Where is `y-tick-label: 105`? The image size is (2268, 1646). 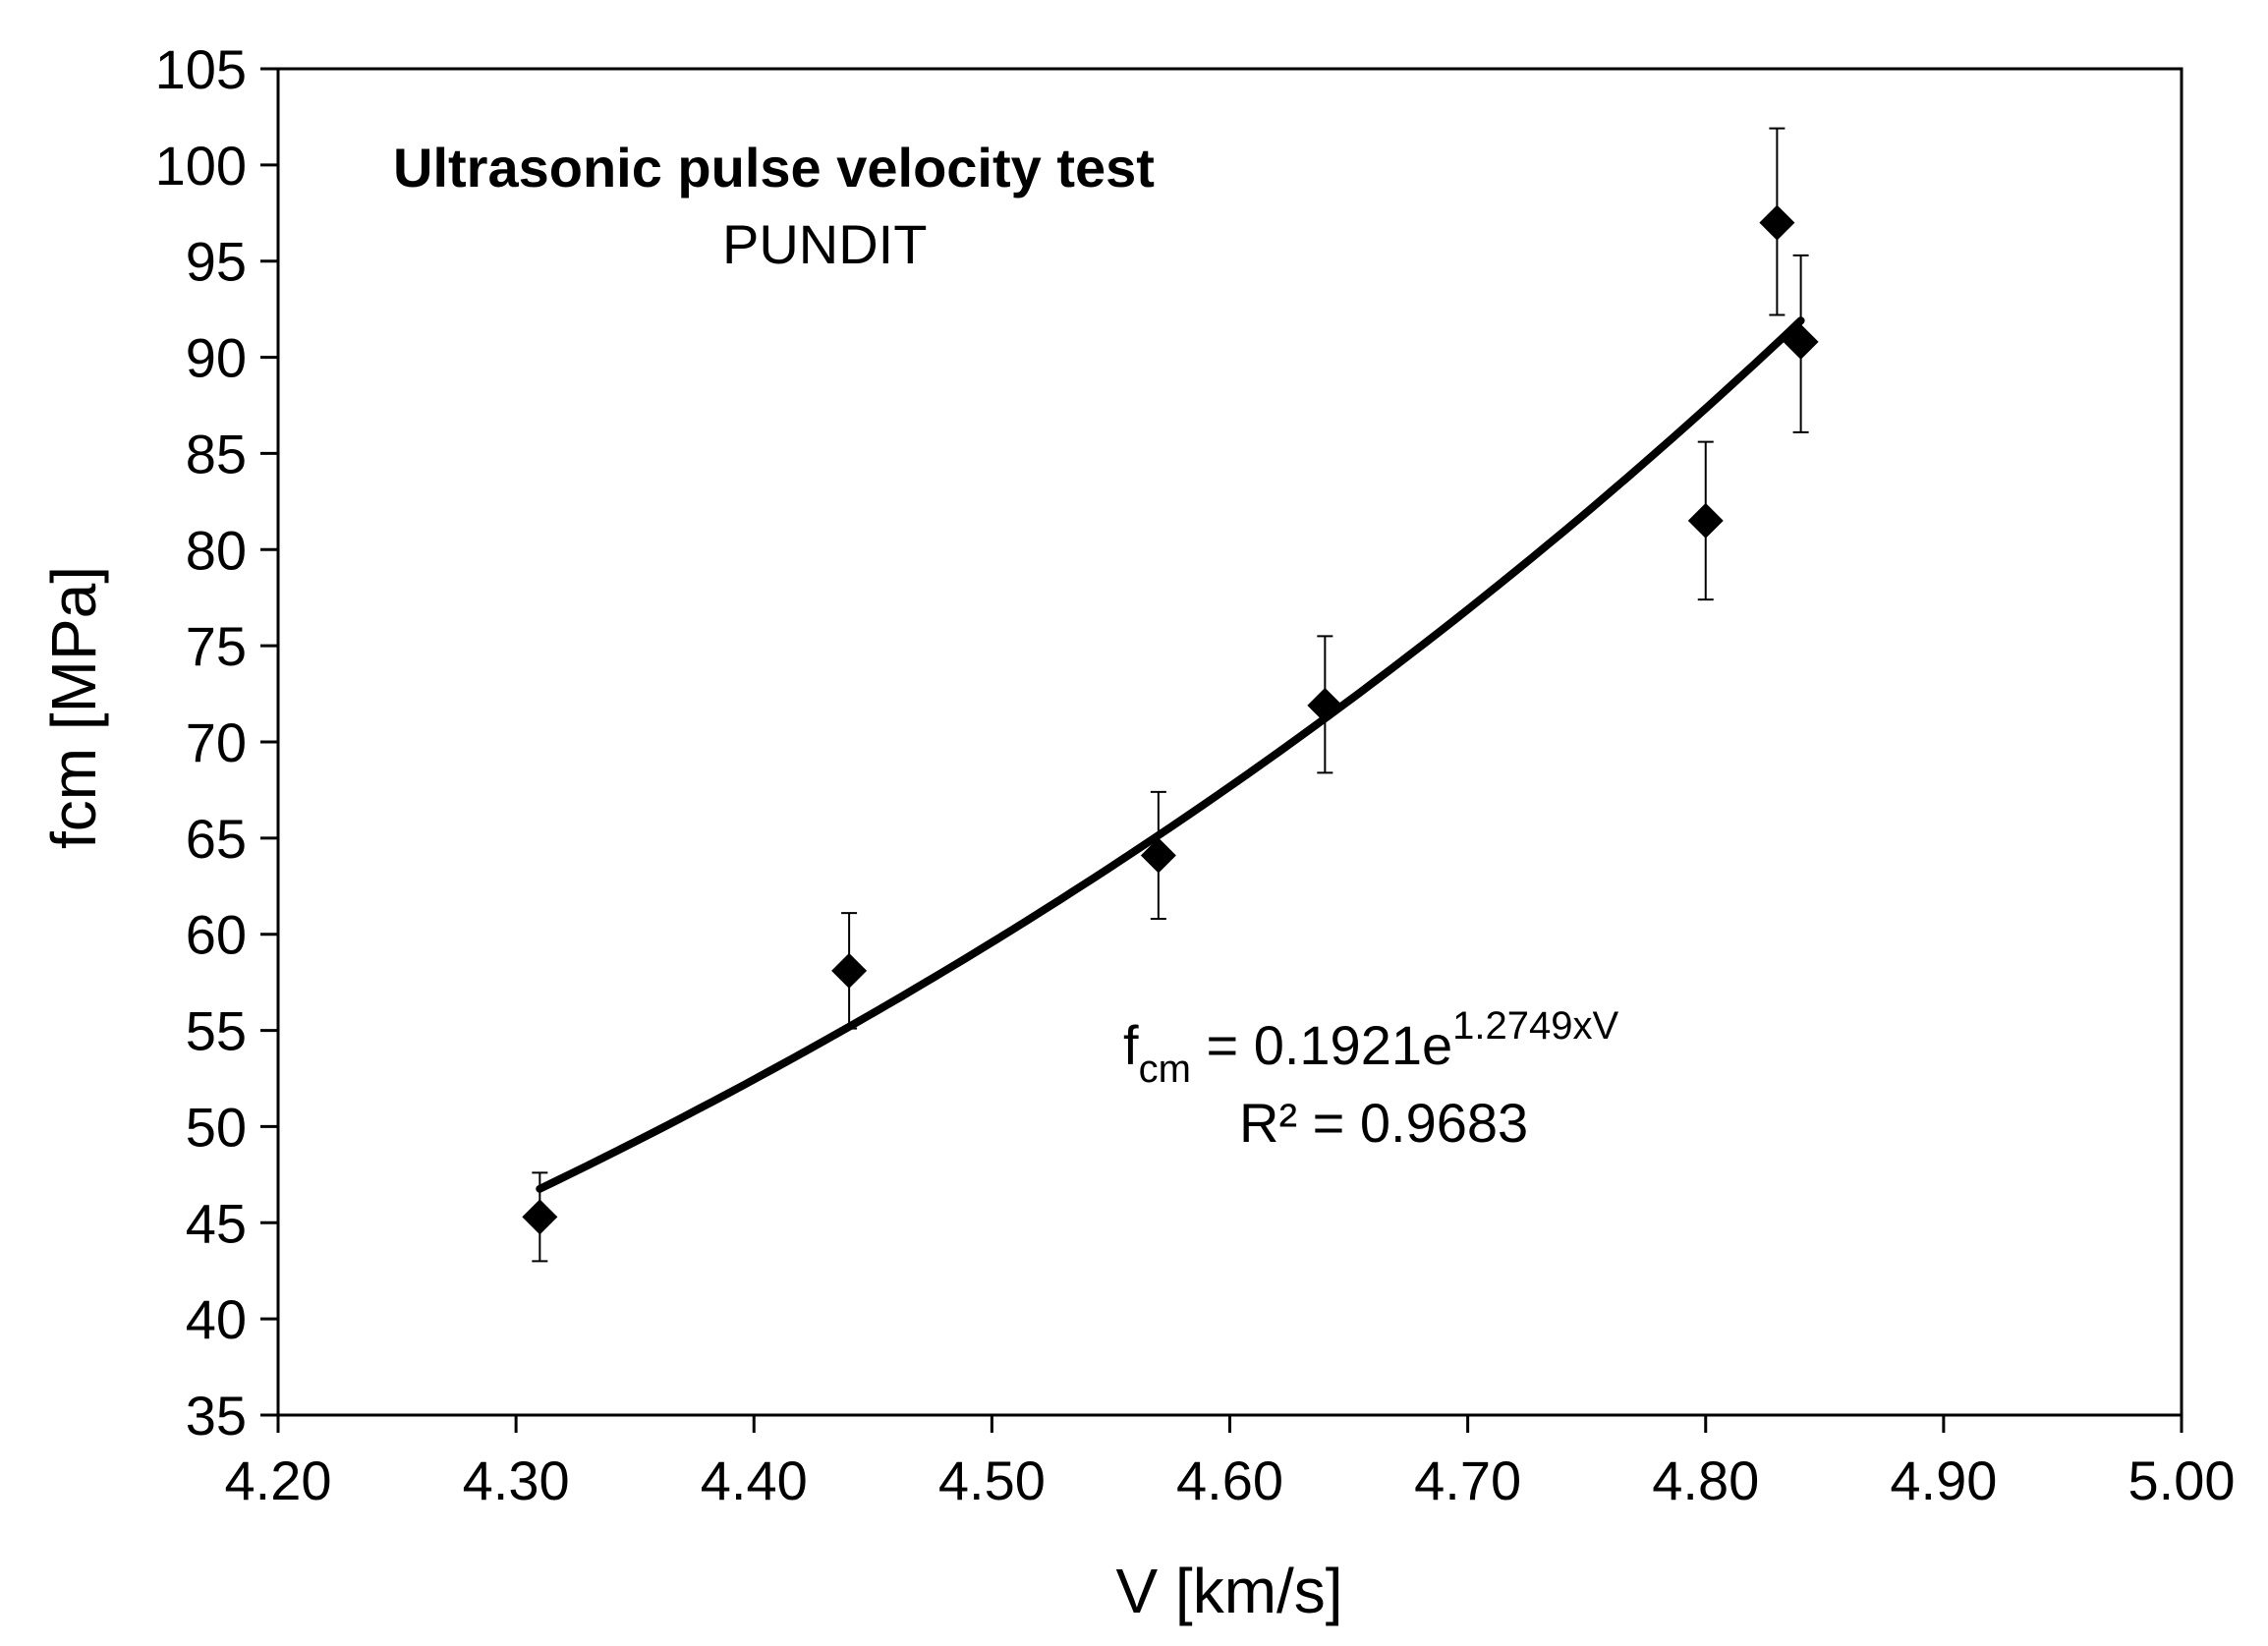 y-tick-label: 105 is located at coordinates (201, 69).